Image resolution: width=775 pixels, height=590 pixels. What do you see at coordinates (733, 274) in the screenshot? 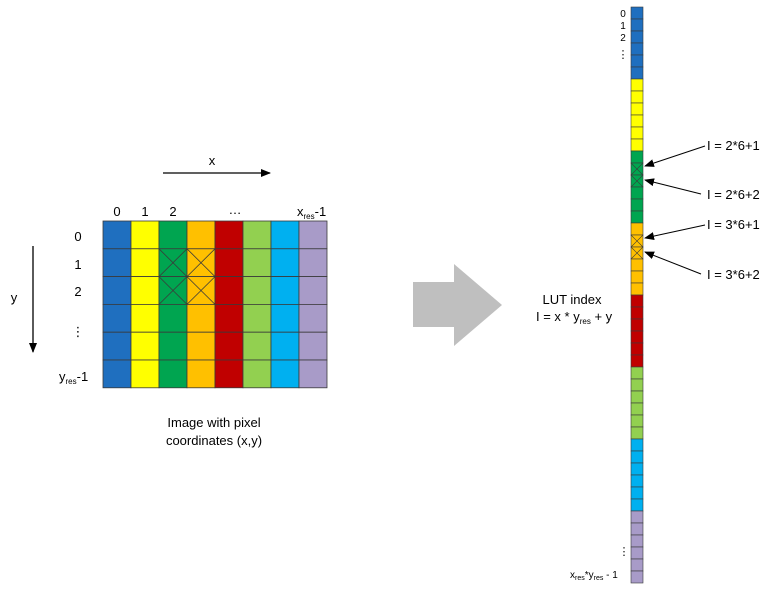
I see `callout-label-4: I = 3*6+2` at bounding box center [733, 274].